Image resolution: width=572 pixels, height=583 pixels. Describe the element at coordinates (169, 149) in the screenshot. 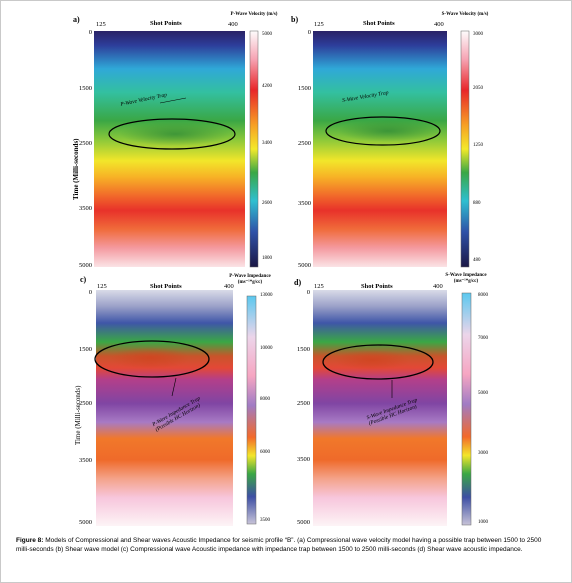

I see `panel-a-section` at that location.